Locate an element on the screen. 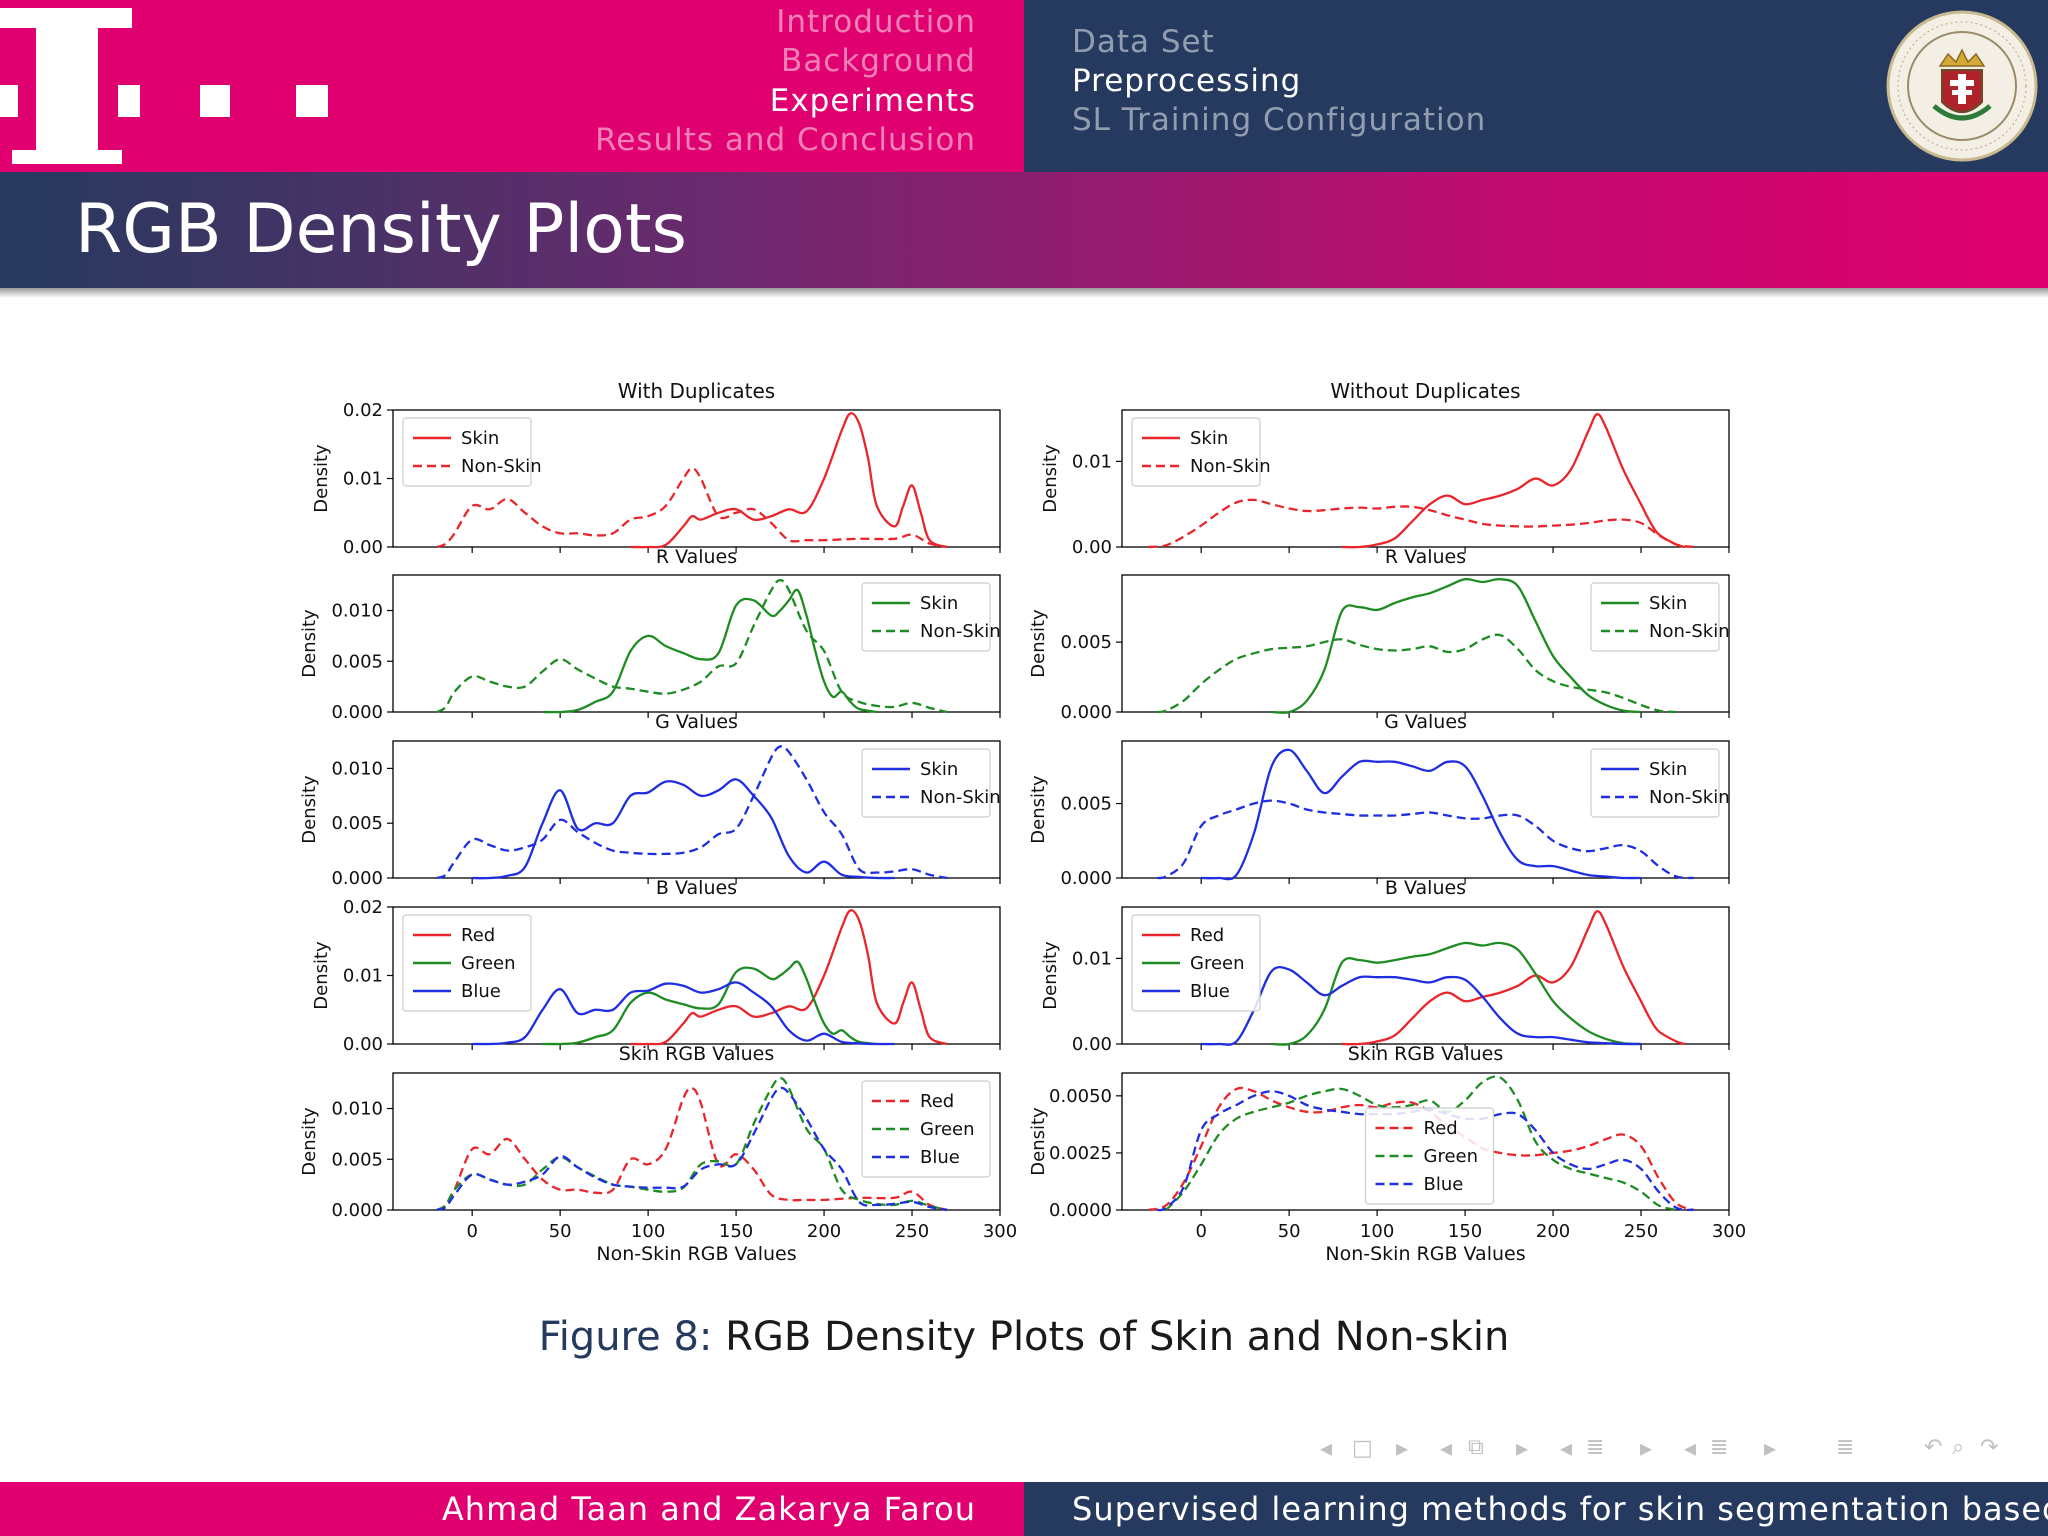  nav-section-background: Background is located at coordinates (878, 61).